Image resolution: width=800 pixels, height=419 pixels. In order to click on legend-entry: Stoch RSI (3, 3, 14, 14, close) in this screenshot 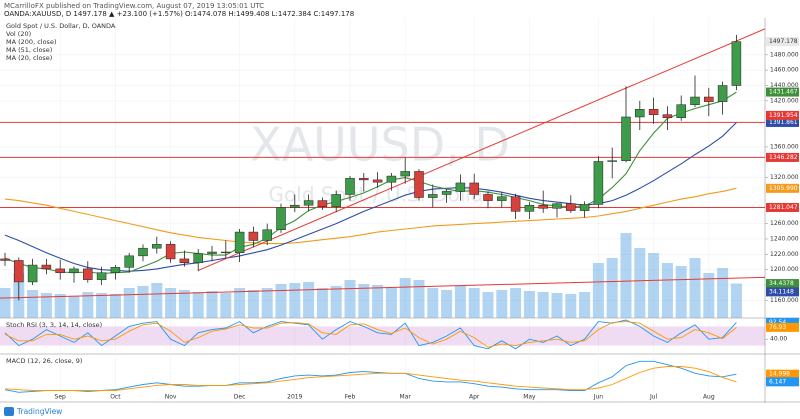, I will do `click(54, 325)`.